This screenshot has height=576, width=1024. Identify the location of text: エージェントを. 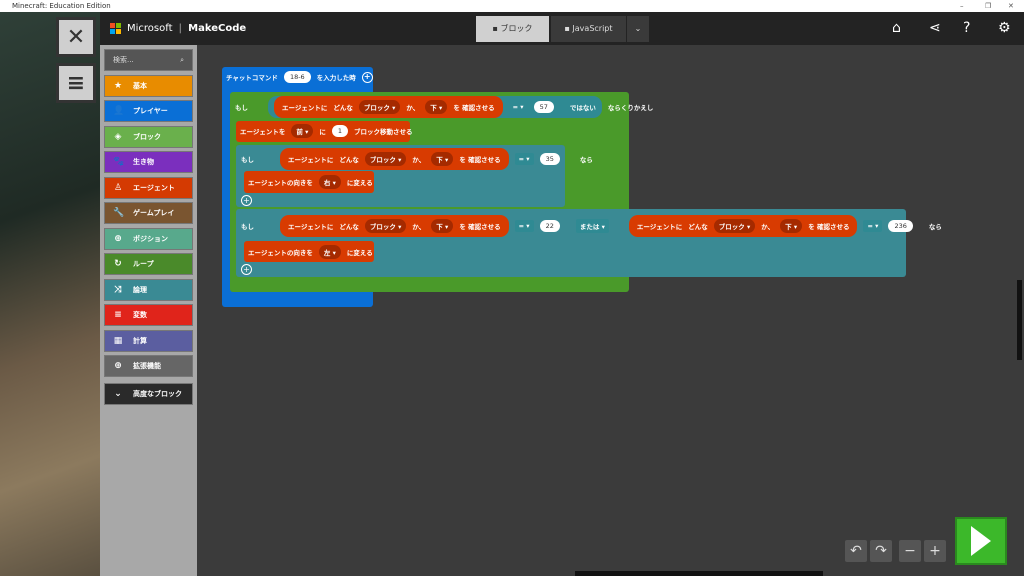
(263, 132).